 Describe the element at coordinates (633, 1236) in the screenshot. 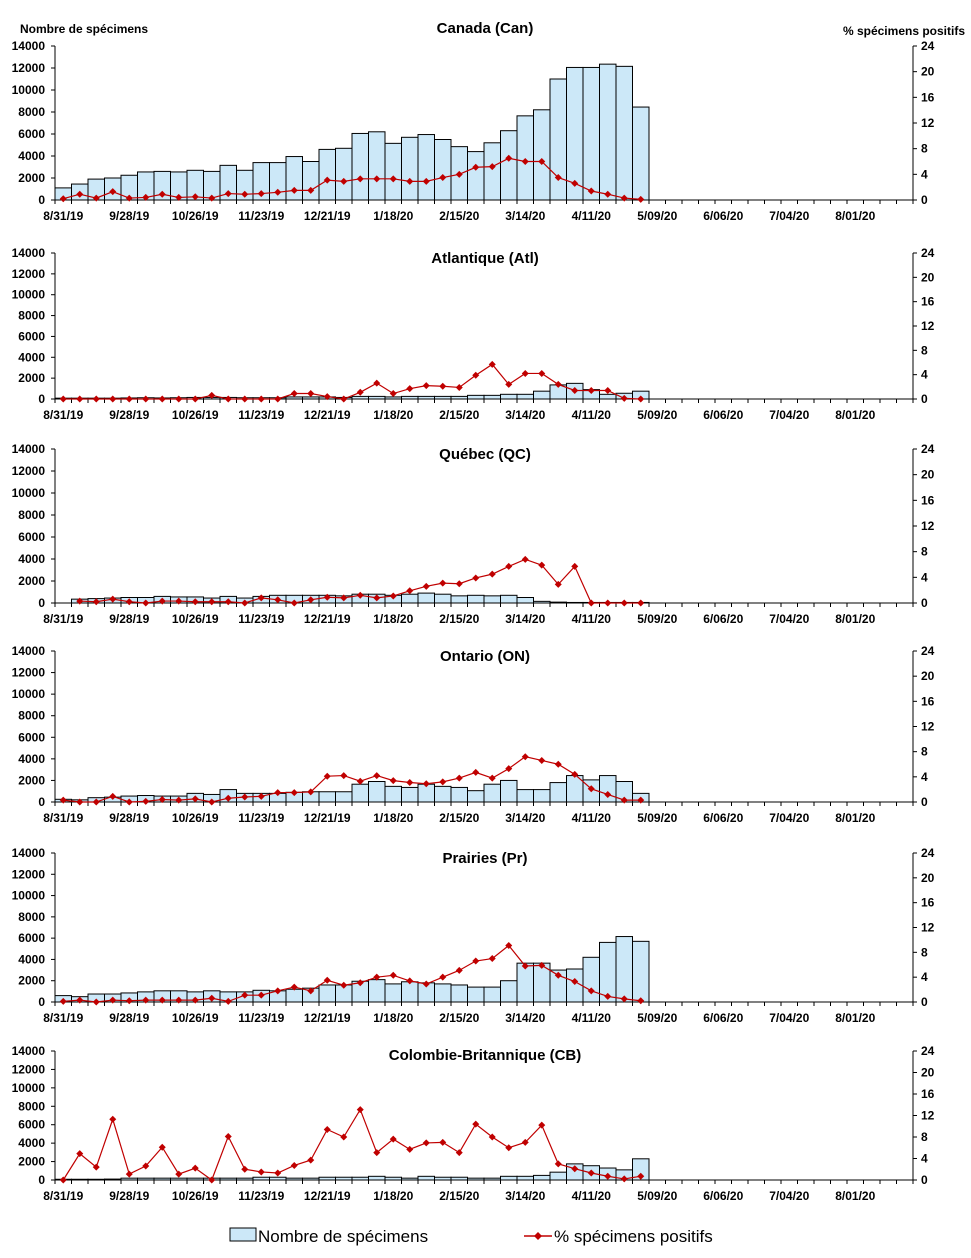

I see `legend-line-label: % spécimens positifs` at that location.